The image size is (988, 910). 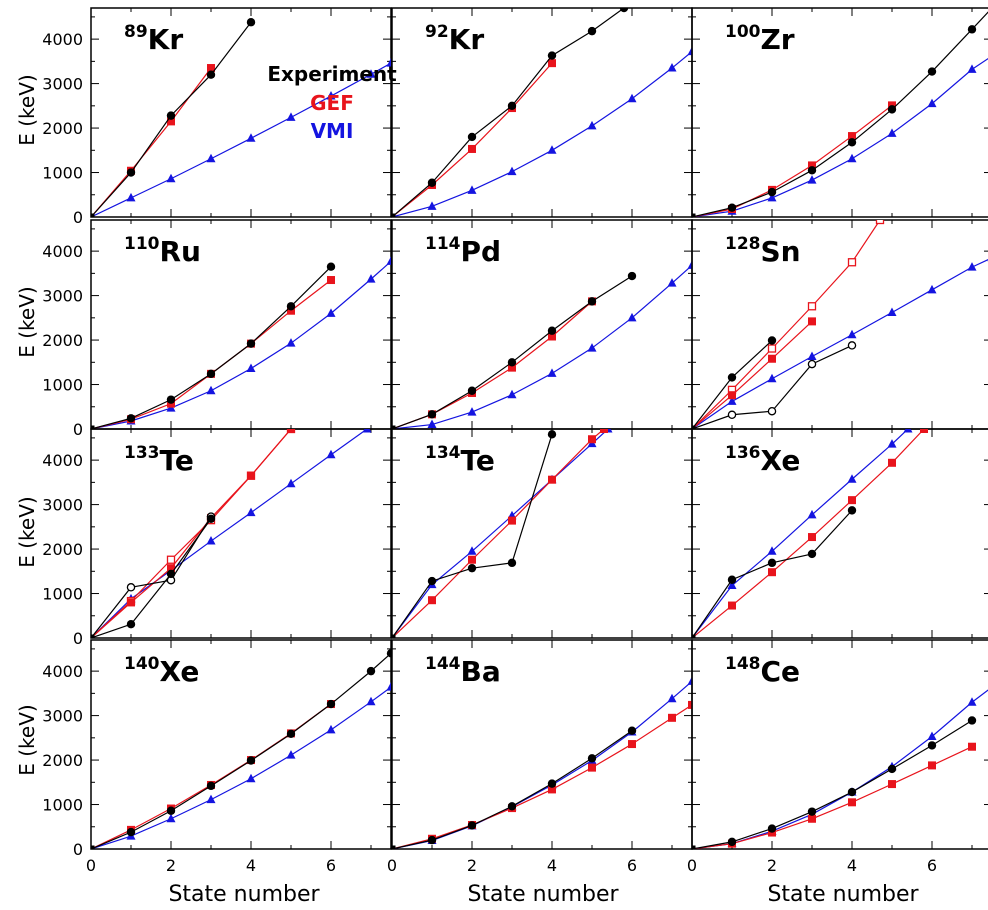 I want to click on element-symbol: Kr, so click(x=166, y=39).